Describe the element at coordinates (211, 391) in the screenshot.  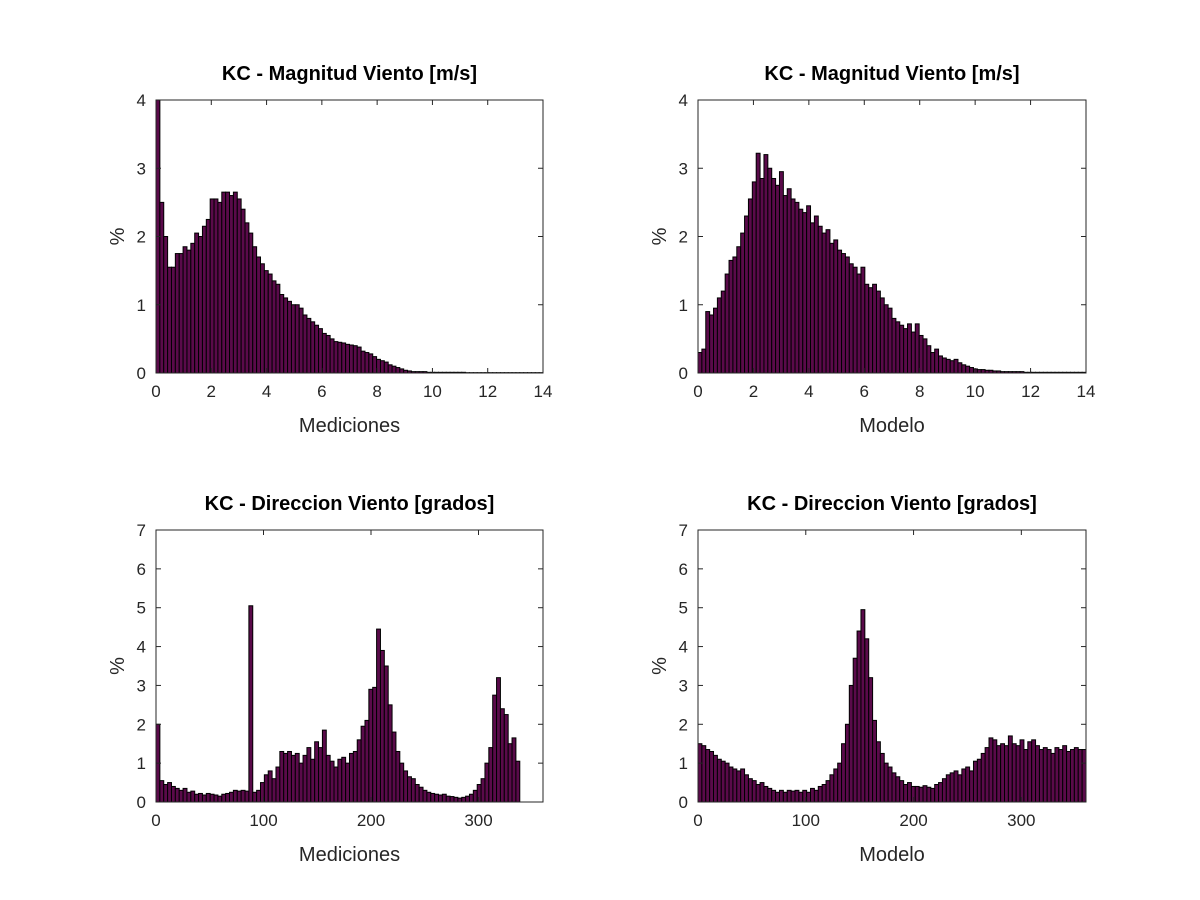
I see `x-tick-label: 2` at that location.